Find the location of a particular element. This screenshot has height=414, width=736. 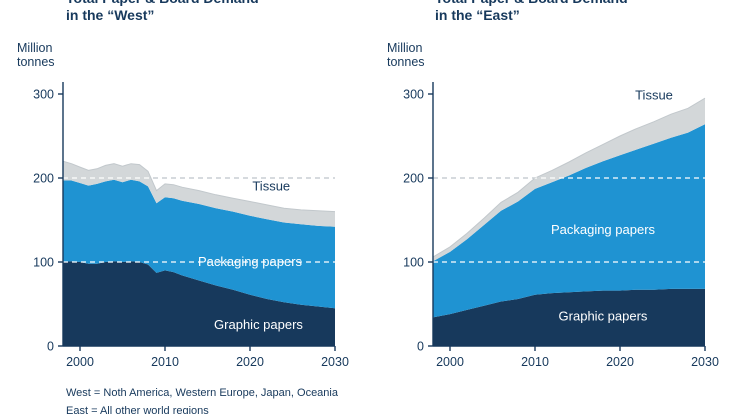

west-chart-title-line2: in the “West” is located at coordinates (110, 15).